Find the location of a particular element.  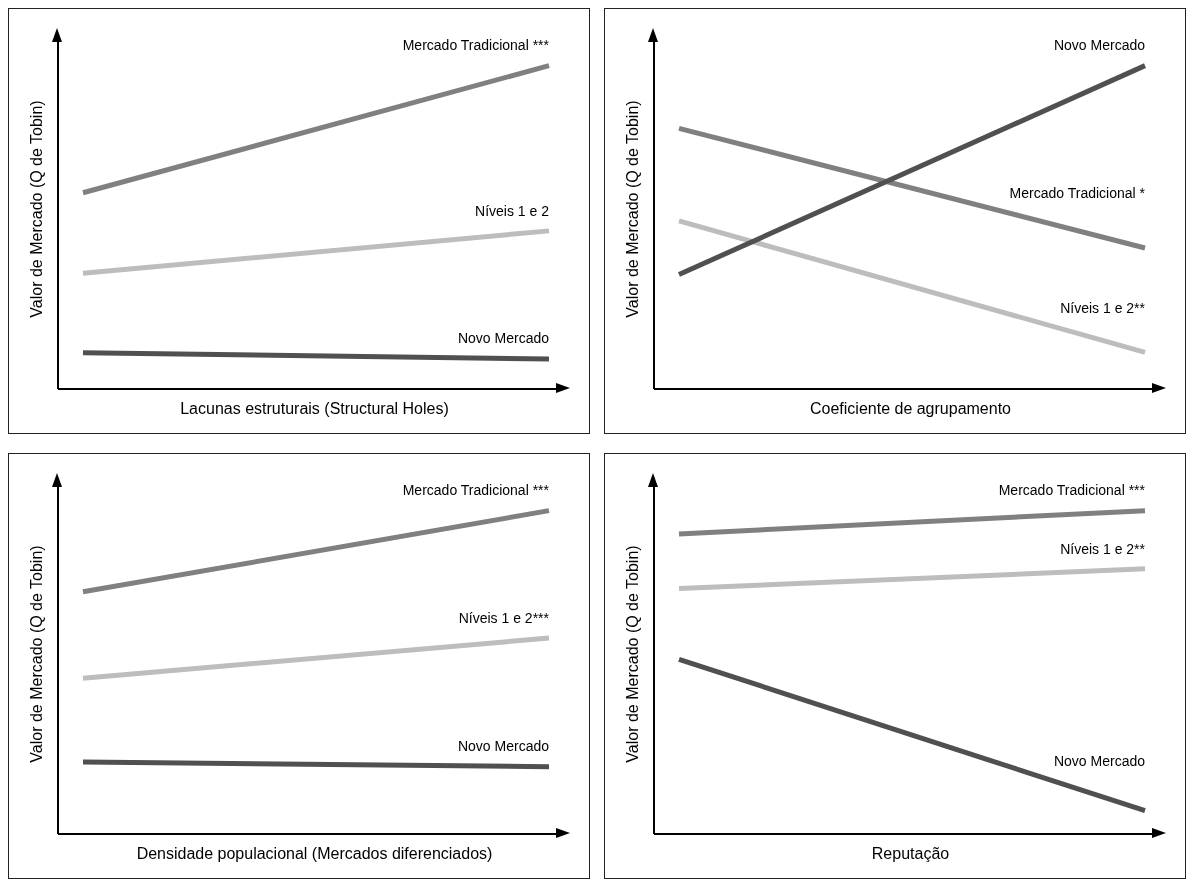

series-label: Níveis 1 e 2*** is located at coordinates (504, 617).